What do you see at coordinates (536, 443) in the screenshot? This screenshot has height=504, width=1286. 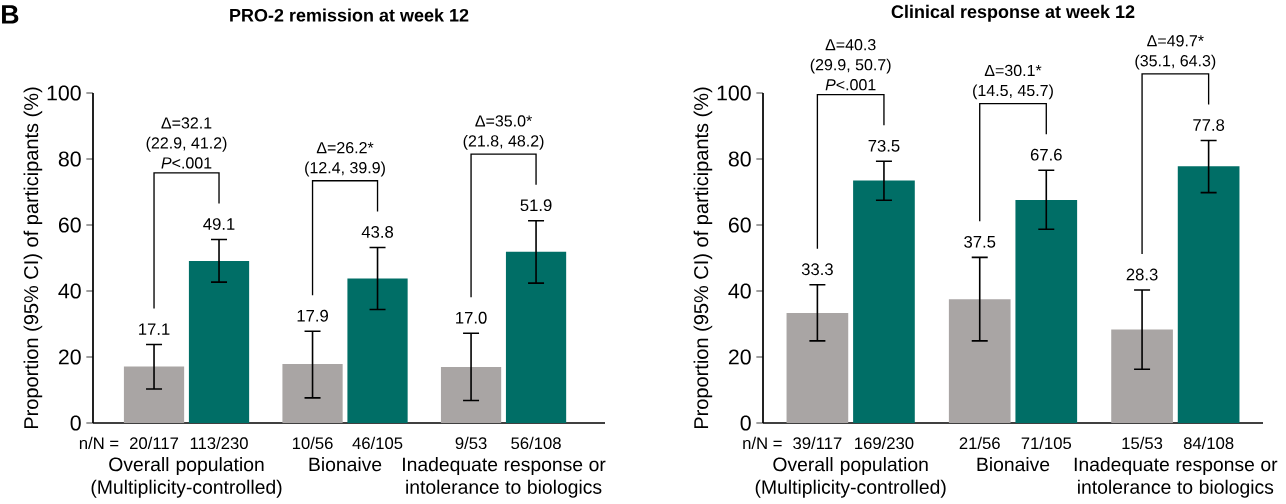 I see `text: 56/108` at bounding box center [536, 443].